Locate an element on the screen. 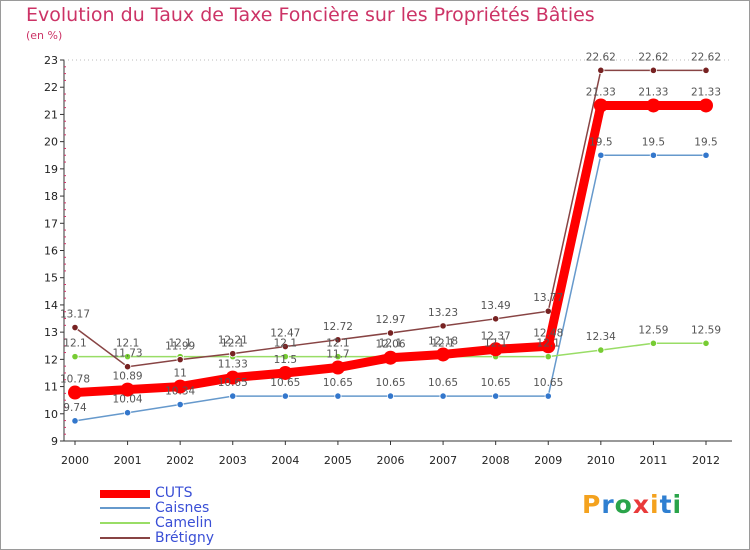 The width and height of the screenshot is (750, 550). logo-letter: P is located at coordinates (592, 504).